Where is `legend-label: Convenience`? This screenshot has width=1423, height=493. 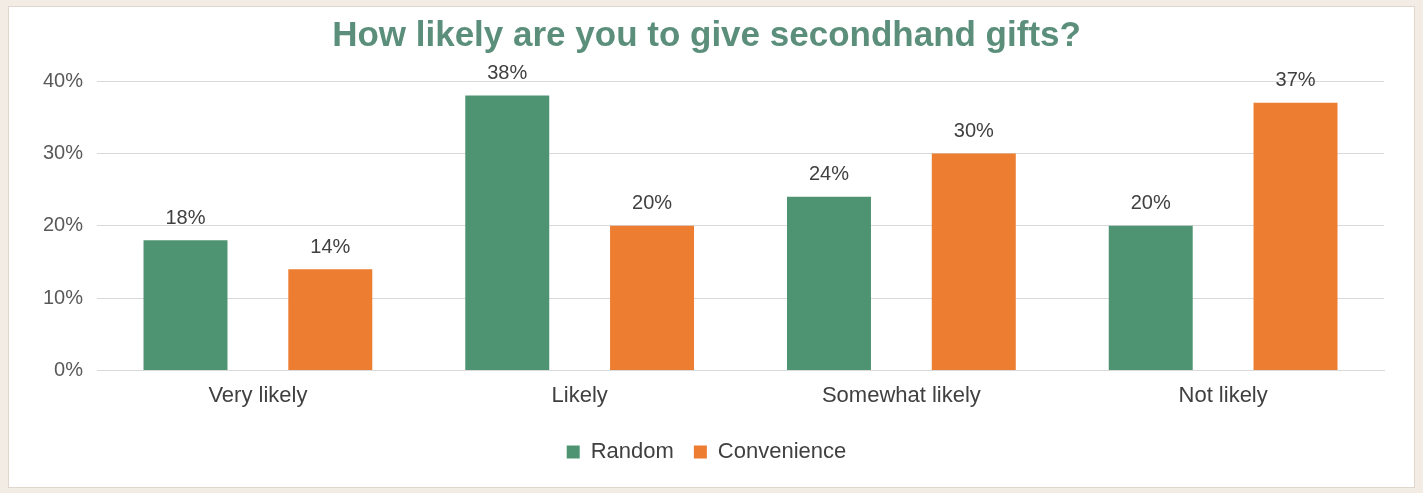 legend-label: Convenience is located at coordinates (782, 451).